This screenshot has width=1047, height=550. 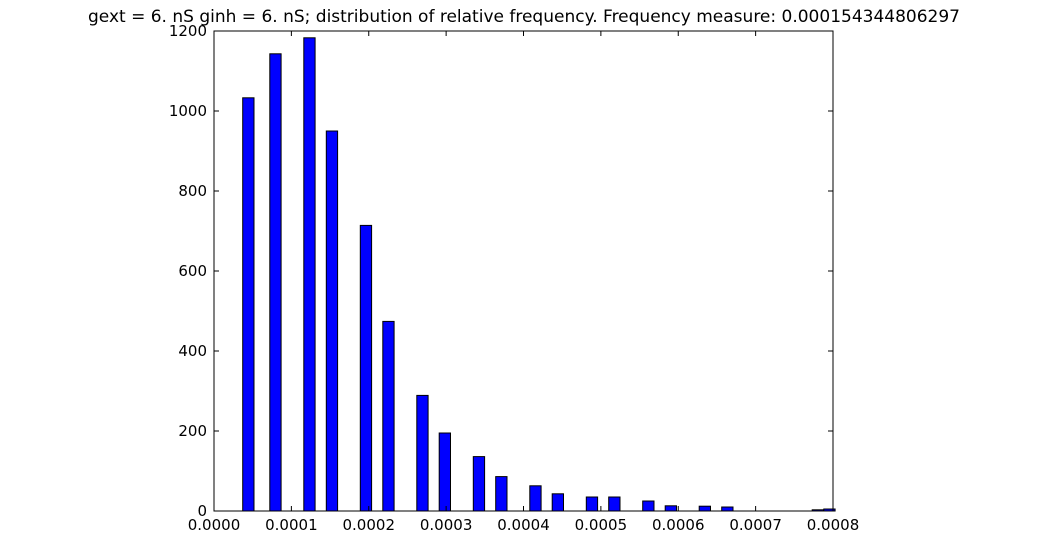 I want to click on x-tick-label: 0.0008, so click(x=833, y=525).